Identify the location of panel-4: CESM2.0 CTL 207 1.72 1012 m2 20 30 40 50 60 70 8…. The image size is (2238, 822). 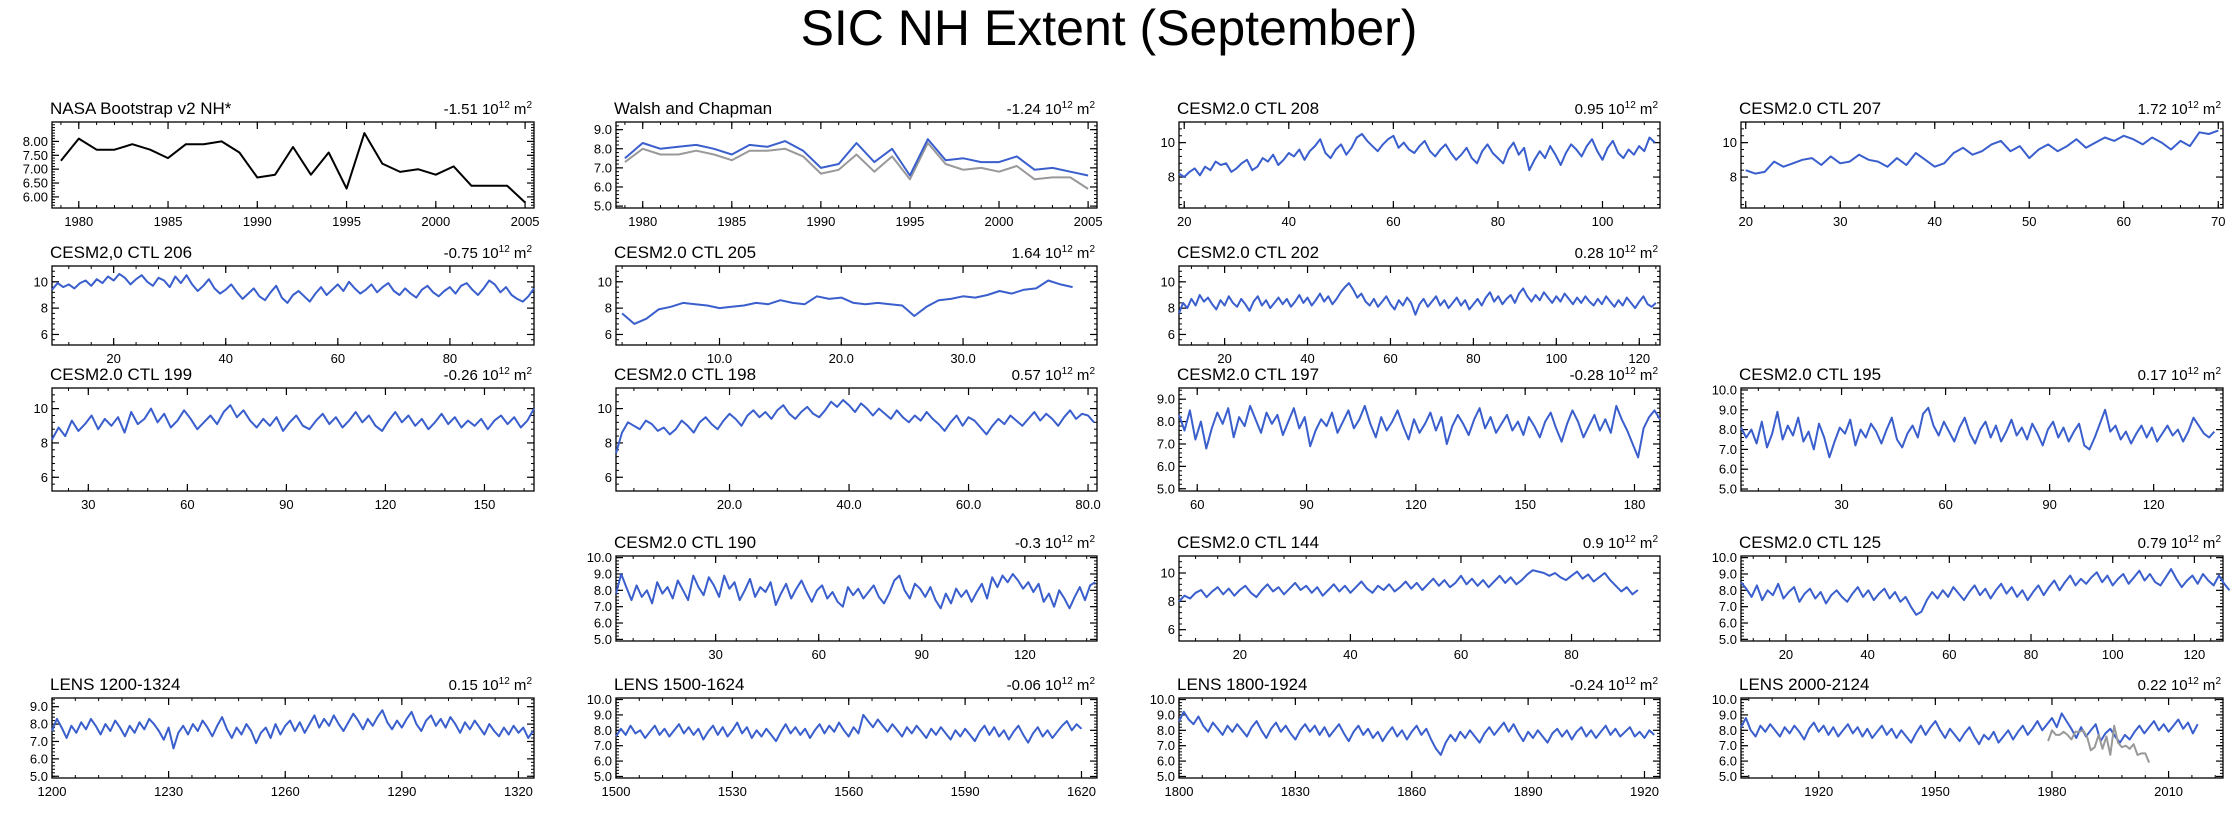
(1974, 164).